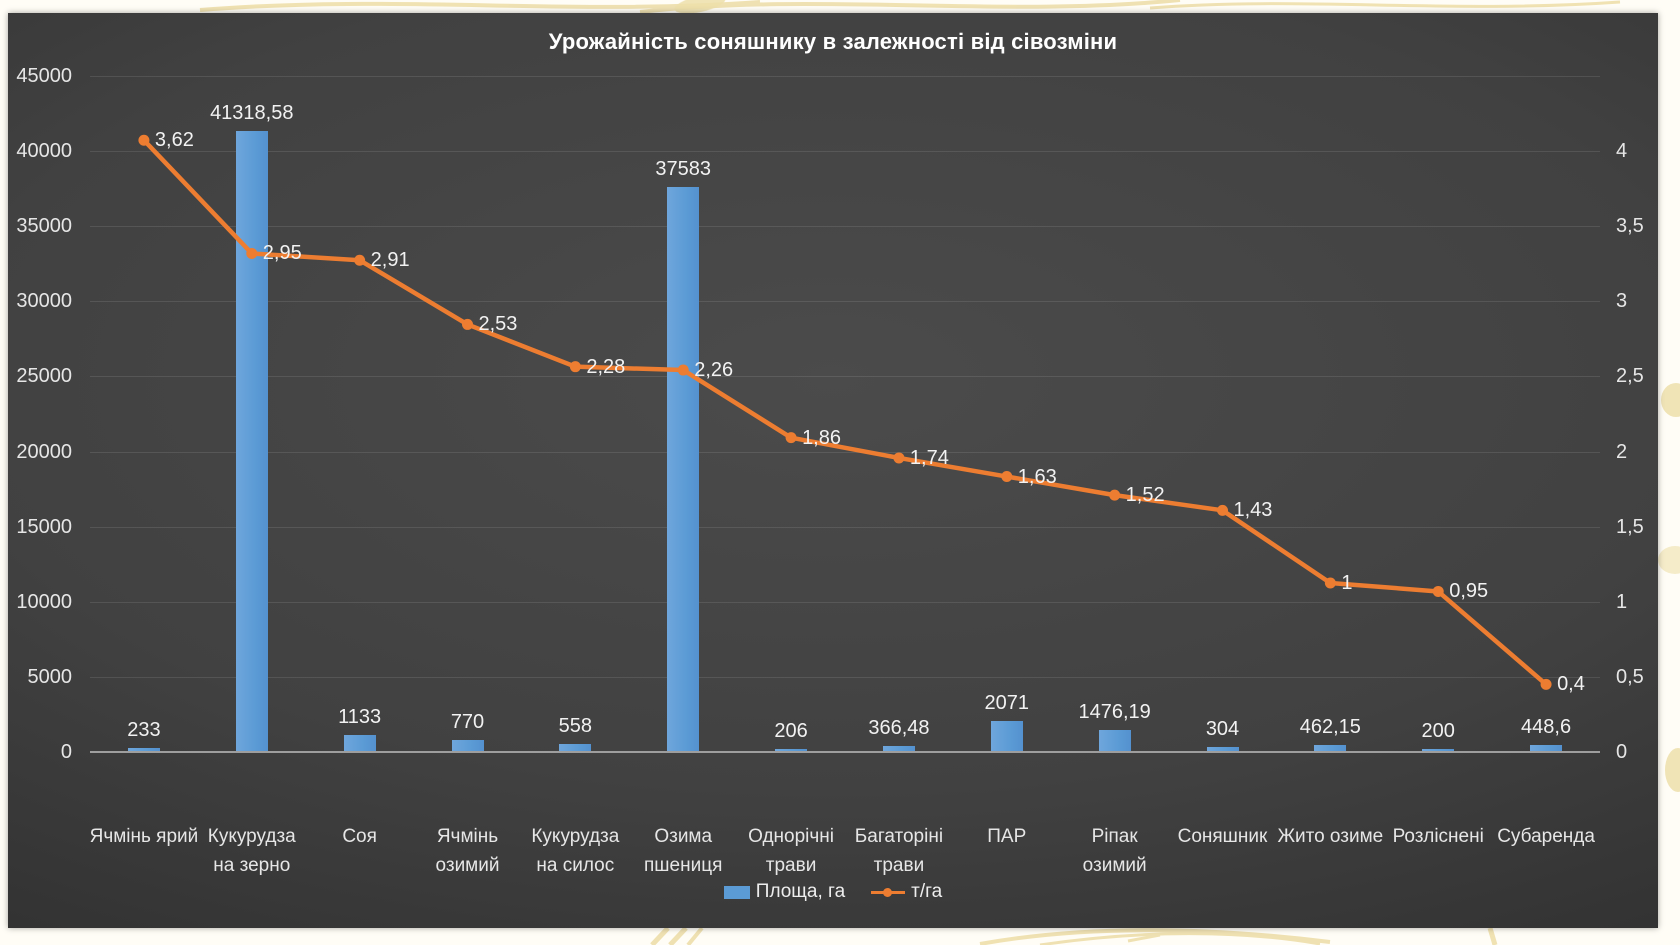  Describe the element at coordinates (66, 752) in the screenshot. I see `left-axis-tick-label: 0` at that location.